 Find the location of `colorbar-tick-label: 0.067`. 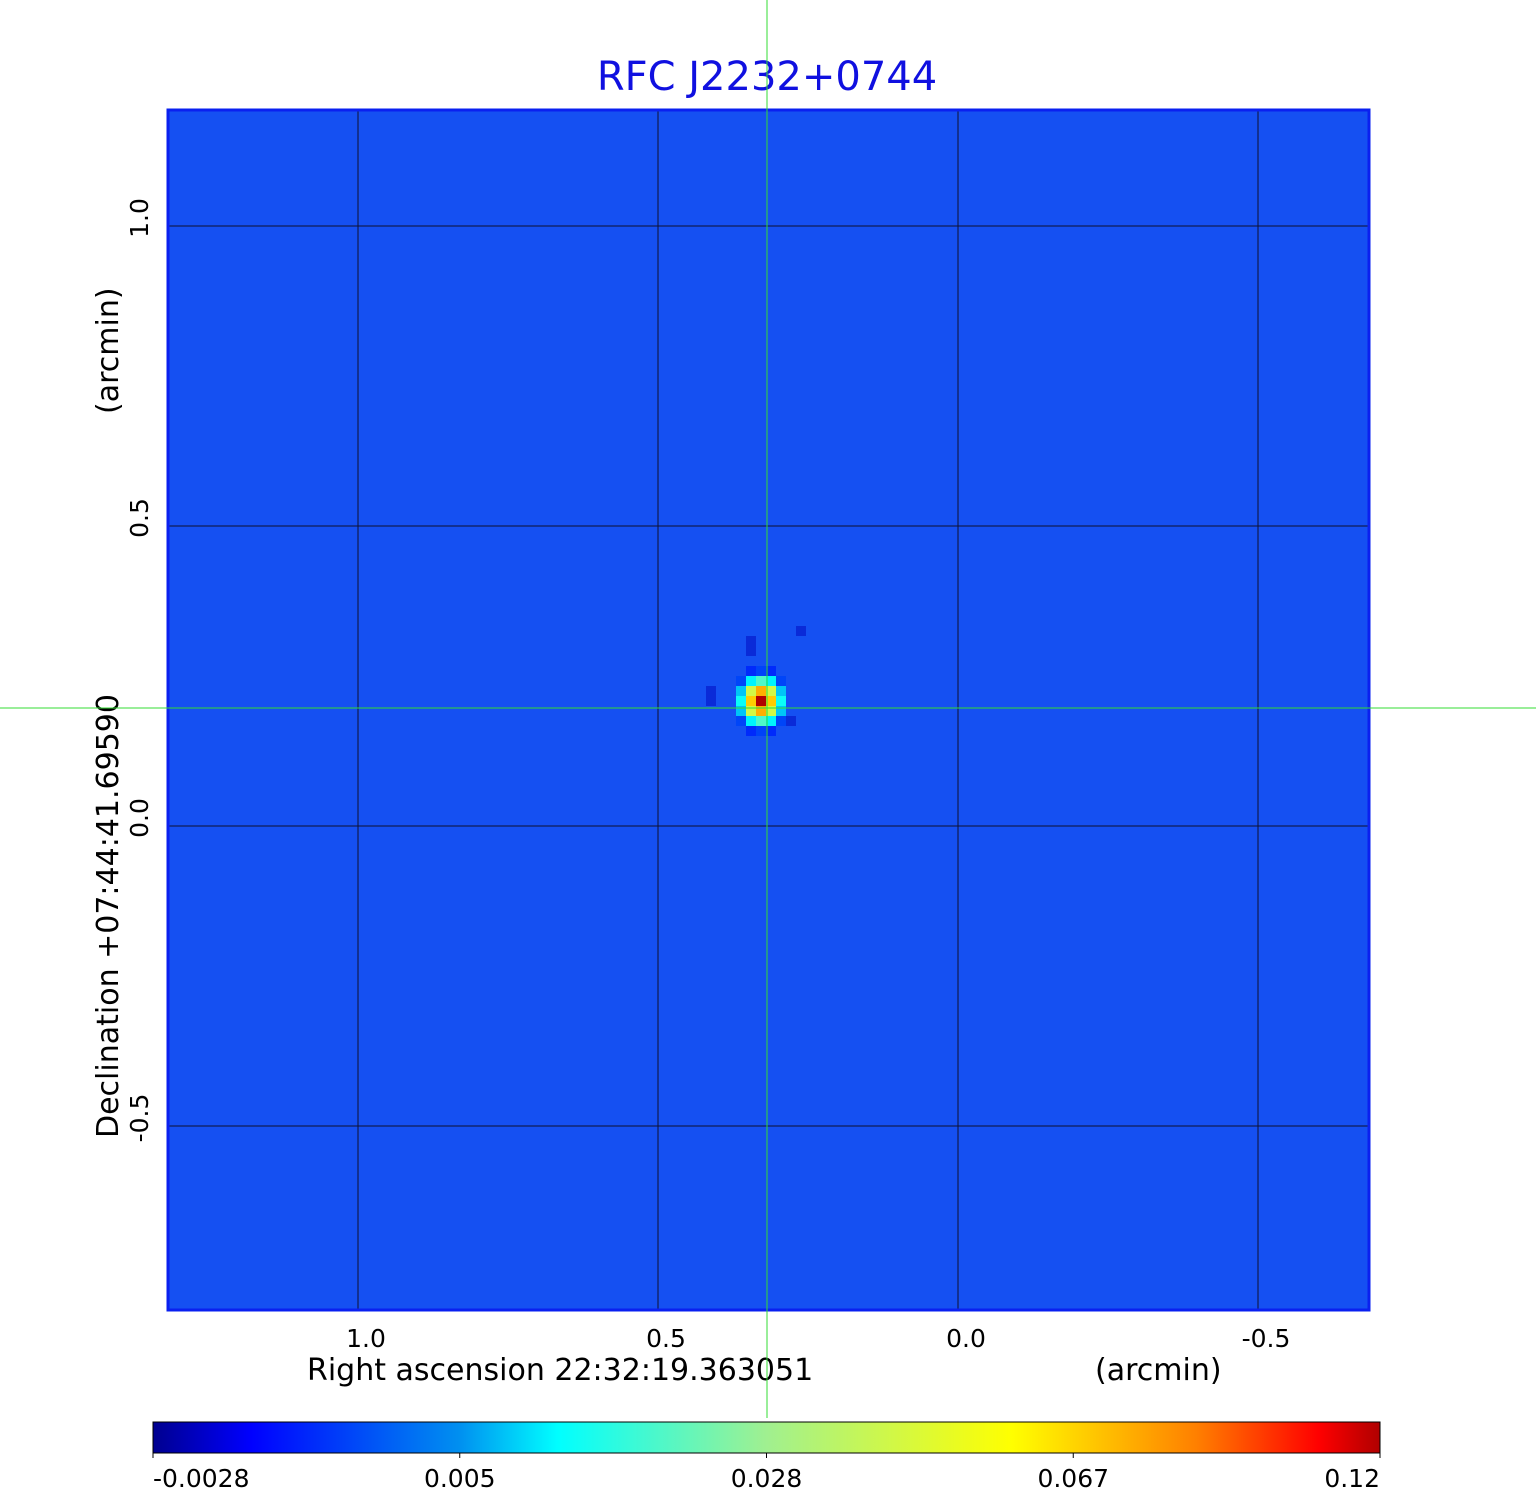

colorbar-tick-label: 0.067 is located at coordinates (1073, 1478).